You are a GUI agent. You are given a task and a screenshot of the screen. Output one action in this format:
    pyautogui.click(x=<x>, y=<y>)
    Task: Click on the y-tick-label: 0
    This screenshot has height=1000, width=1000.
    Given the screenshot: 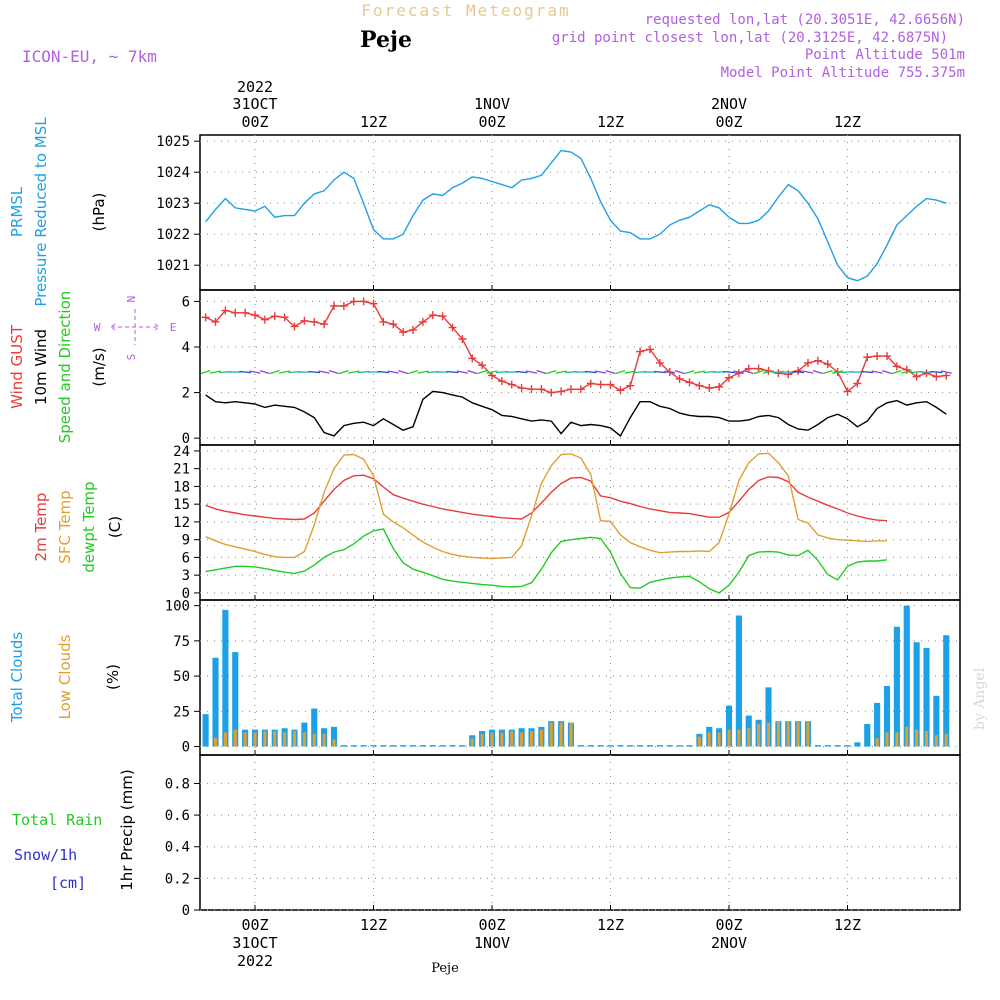 What is the action you would take?
    pyautogui.click(x=186, y=748)
    